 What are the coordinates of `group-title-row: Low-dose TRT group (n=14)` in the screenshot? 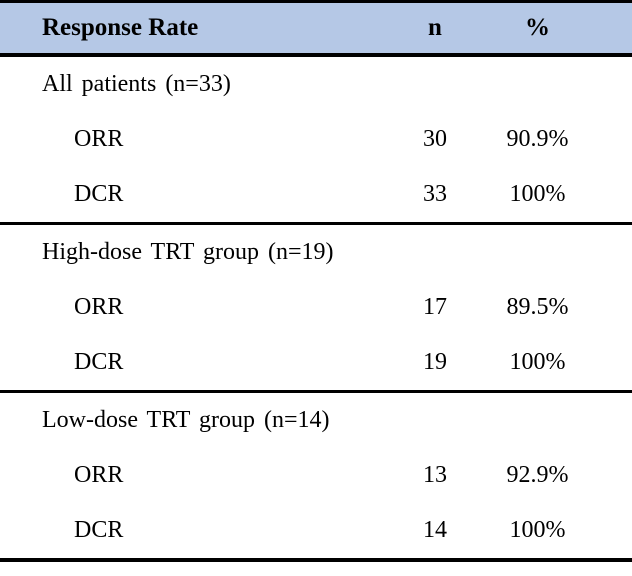 It's located at (316, 420).